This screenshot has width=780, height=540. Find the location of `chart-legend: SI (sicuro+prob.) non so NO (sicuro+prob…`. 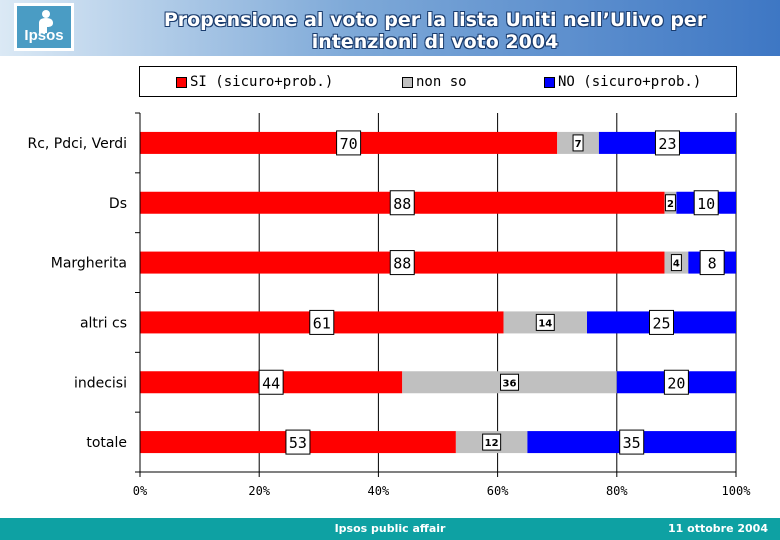

chart-legend: SI (sicuro+prob.) non so NO (sicuro+prob… is located at coordinates (438, 81).